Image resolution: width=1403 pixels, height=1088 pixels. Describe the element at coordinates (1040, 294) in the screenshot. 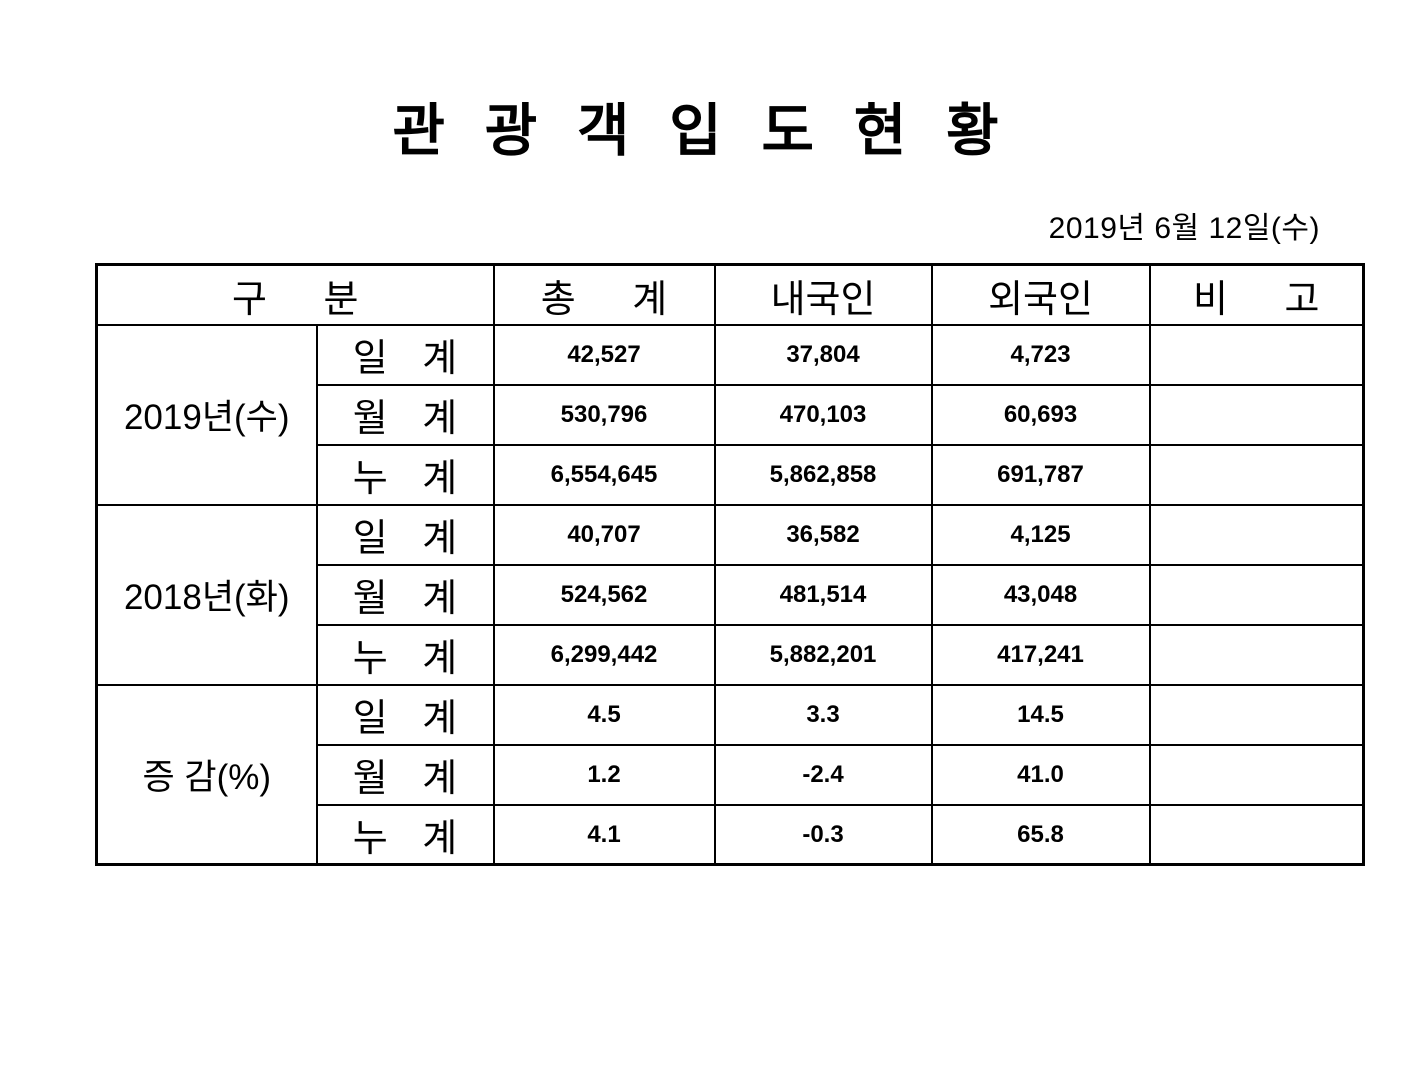

I see `col-header-foreigner: 외국인` at that location.